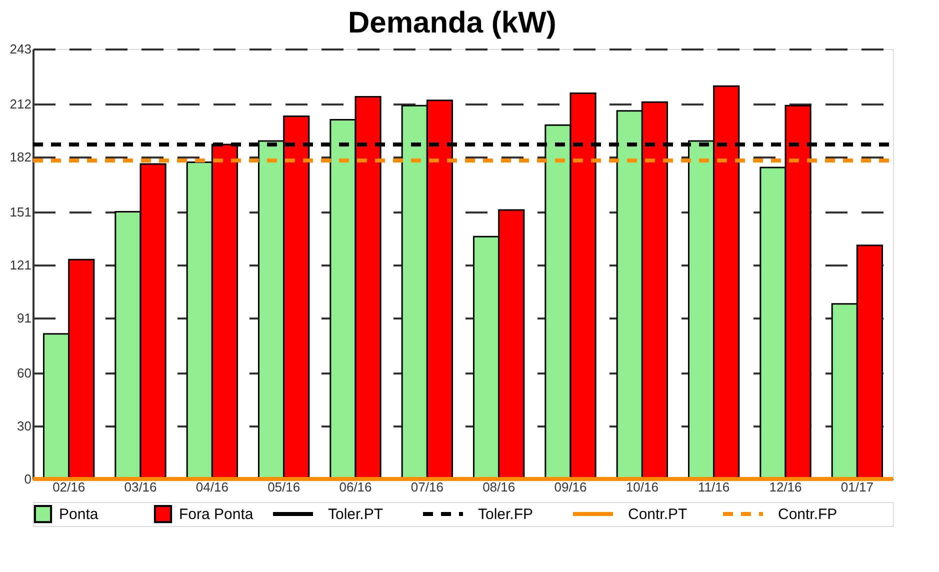 The image size is (939, 572). Describe the element at coordinates (69, 487) in the screenshot. I see `x-tick-label: 02/16` at that location.